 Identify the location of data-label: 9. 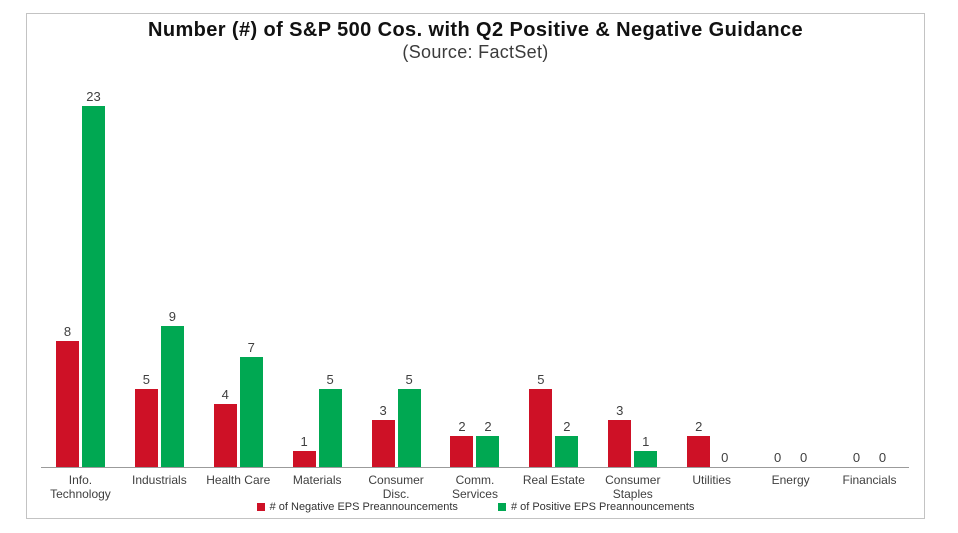
(172, 316).